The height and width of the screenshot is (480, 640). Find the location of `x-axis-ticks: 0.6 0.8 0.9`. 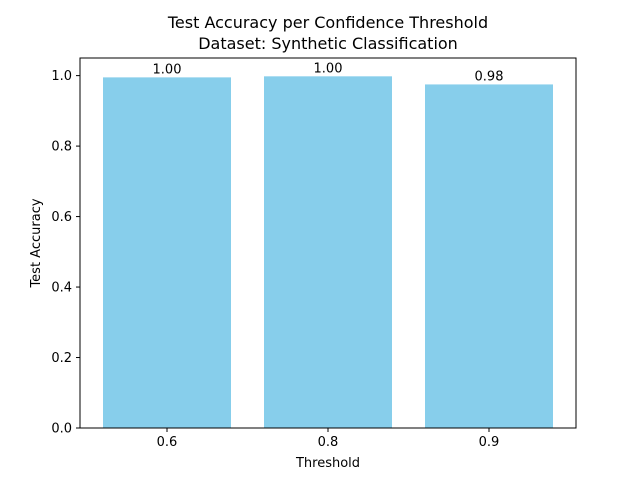

x-axis-ticks: 0.6 0.8 0.9 is located at coordinates (328, 439).